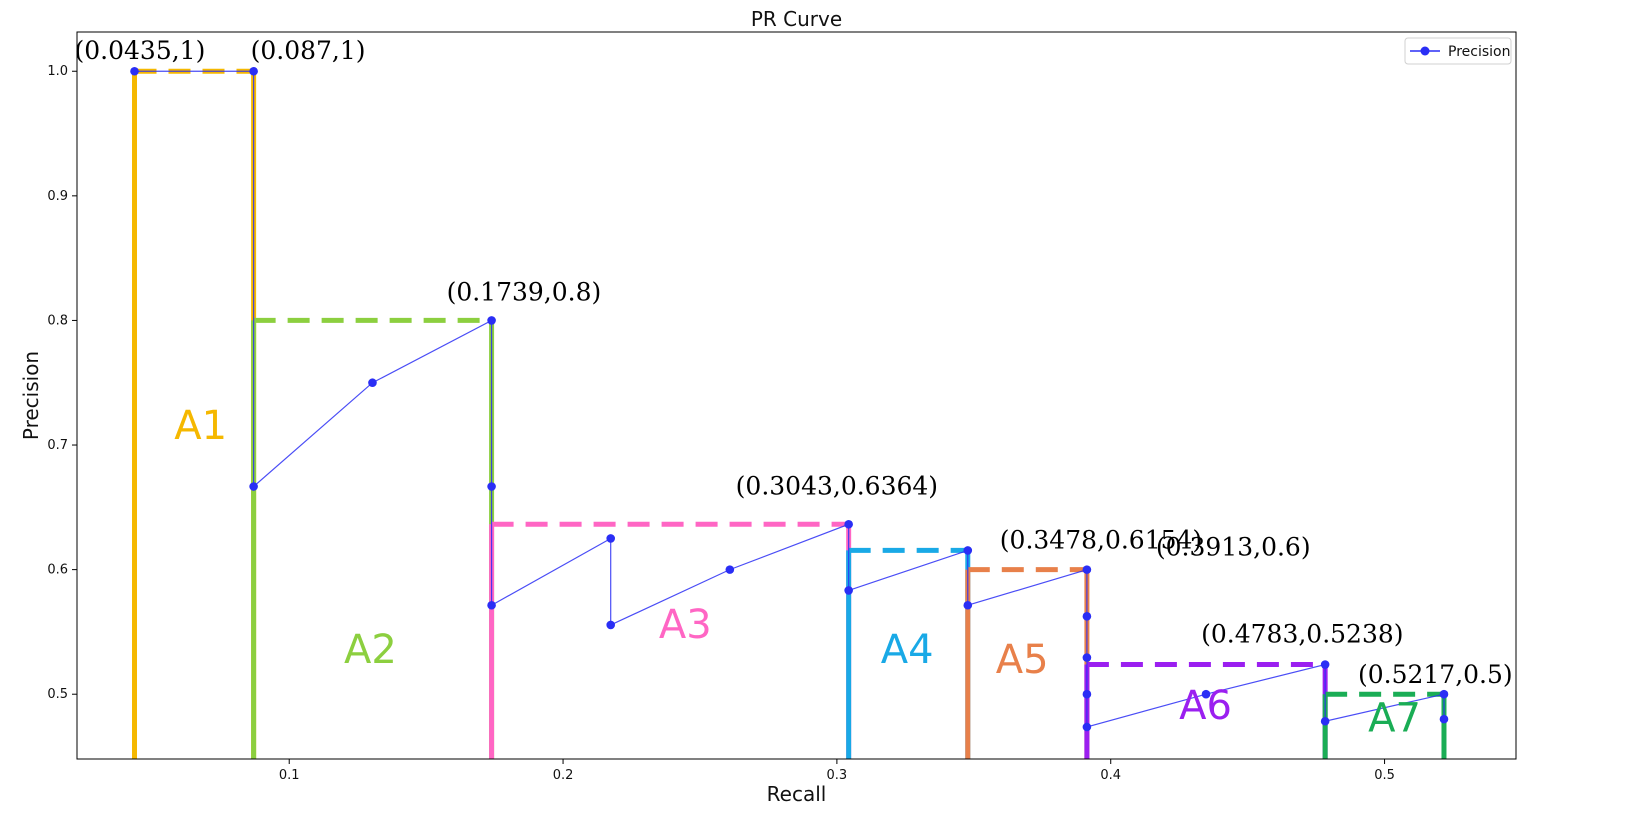 Image resolution: width=1643 pixels, height=819 pixels. I want to click on annotation-label: (0.3913,0.6), so click(1233, 547).